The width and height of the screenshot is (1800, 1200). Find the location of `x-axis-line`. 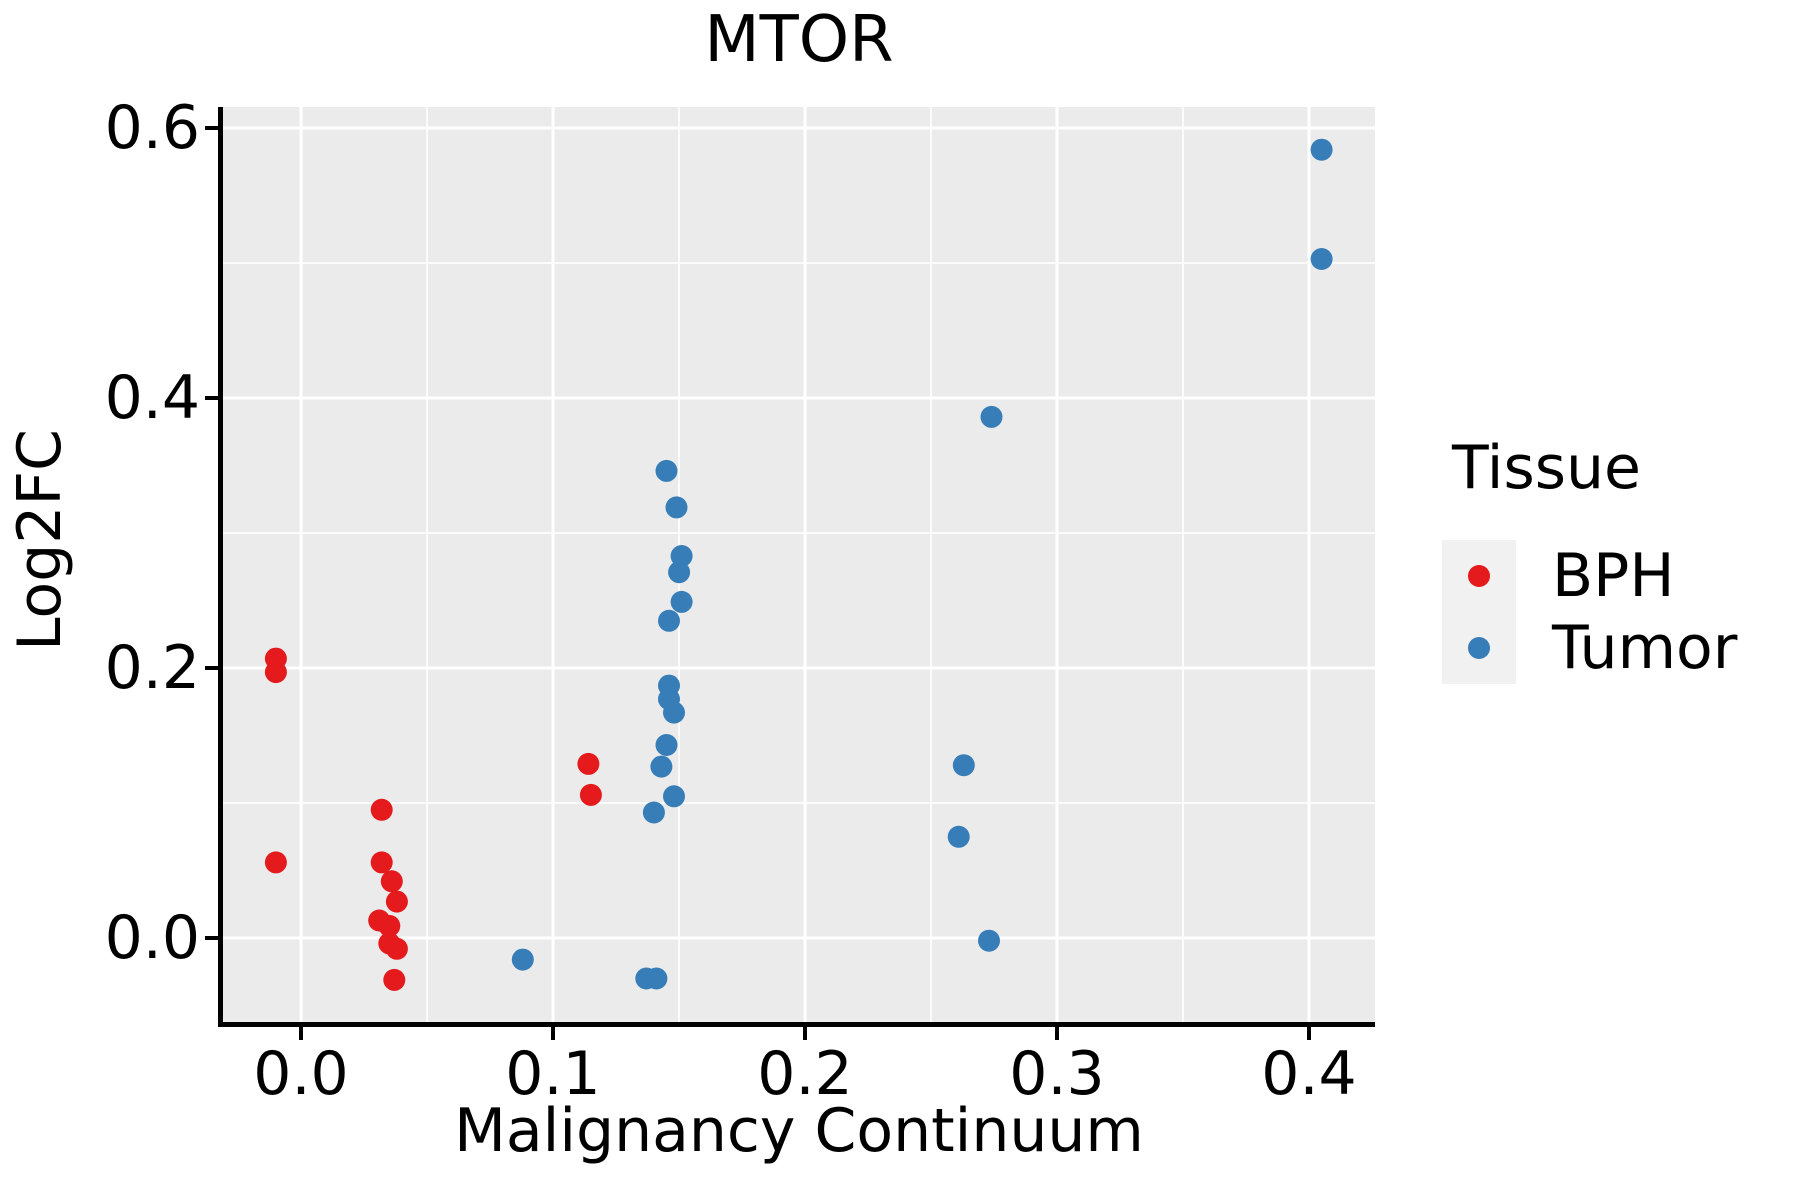

x-axis-line is located at coordinates (796, 1024).